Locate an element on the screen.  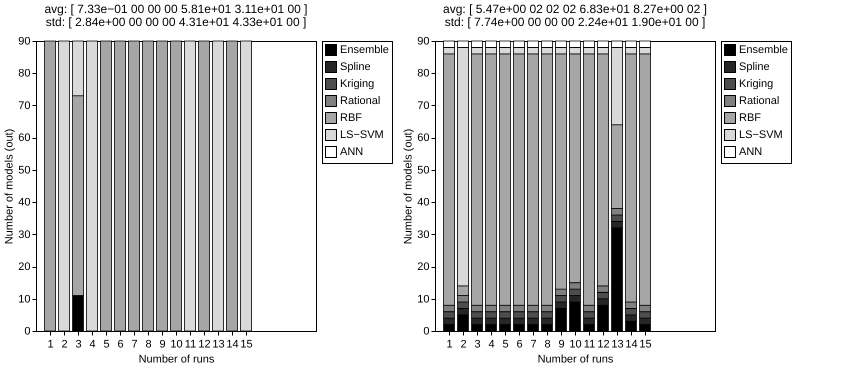
chart-subtitle: std: [ 2.84e+00 00 00 00 4.31e+01 4.33e+01 00 ] is located at coordinates (176, 22).